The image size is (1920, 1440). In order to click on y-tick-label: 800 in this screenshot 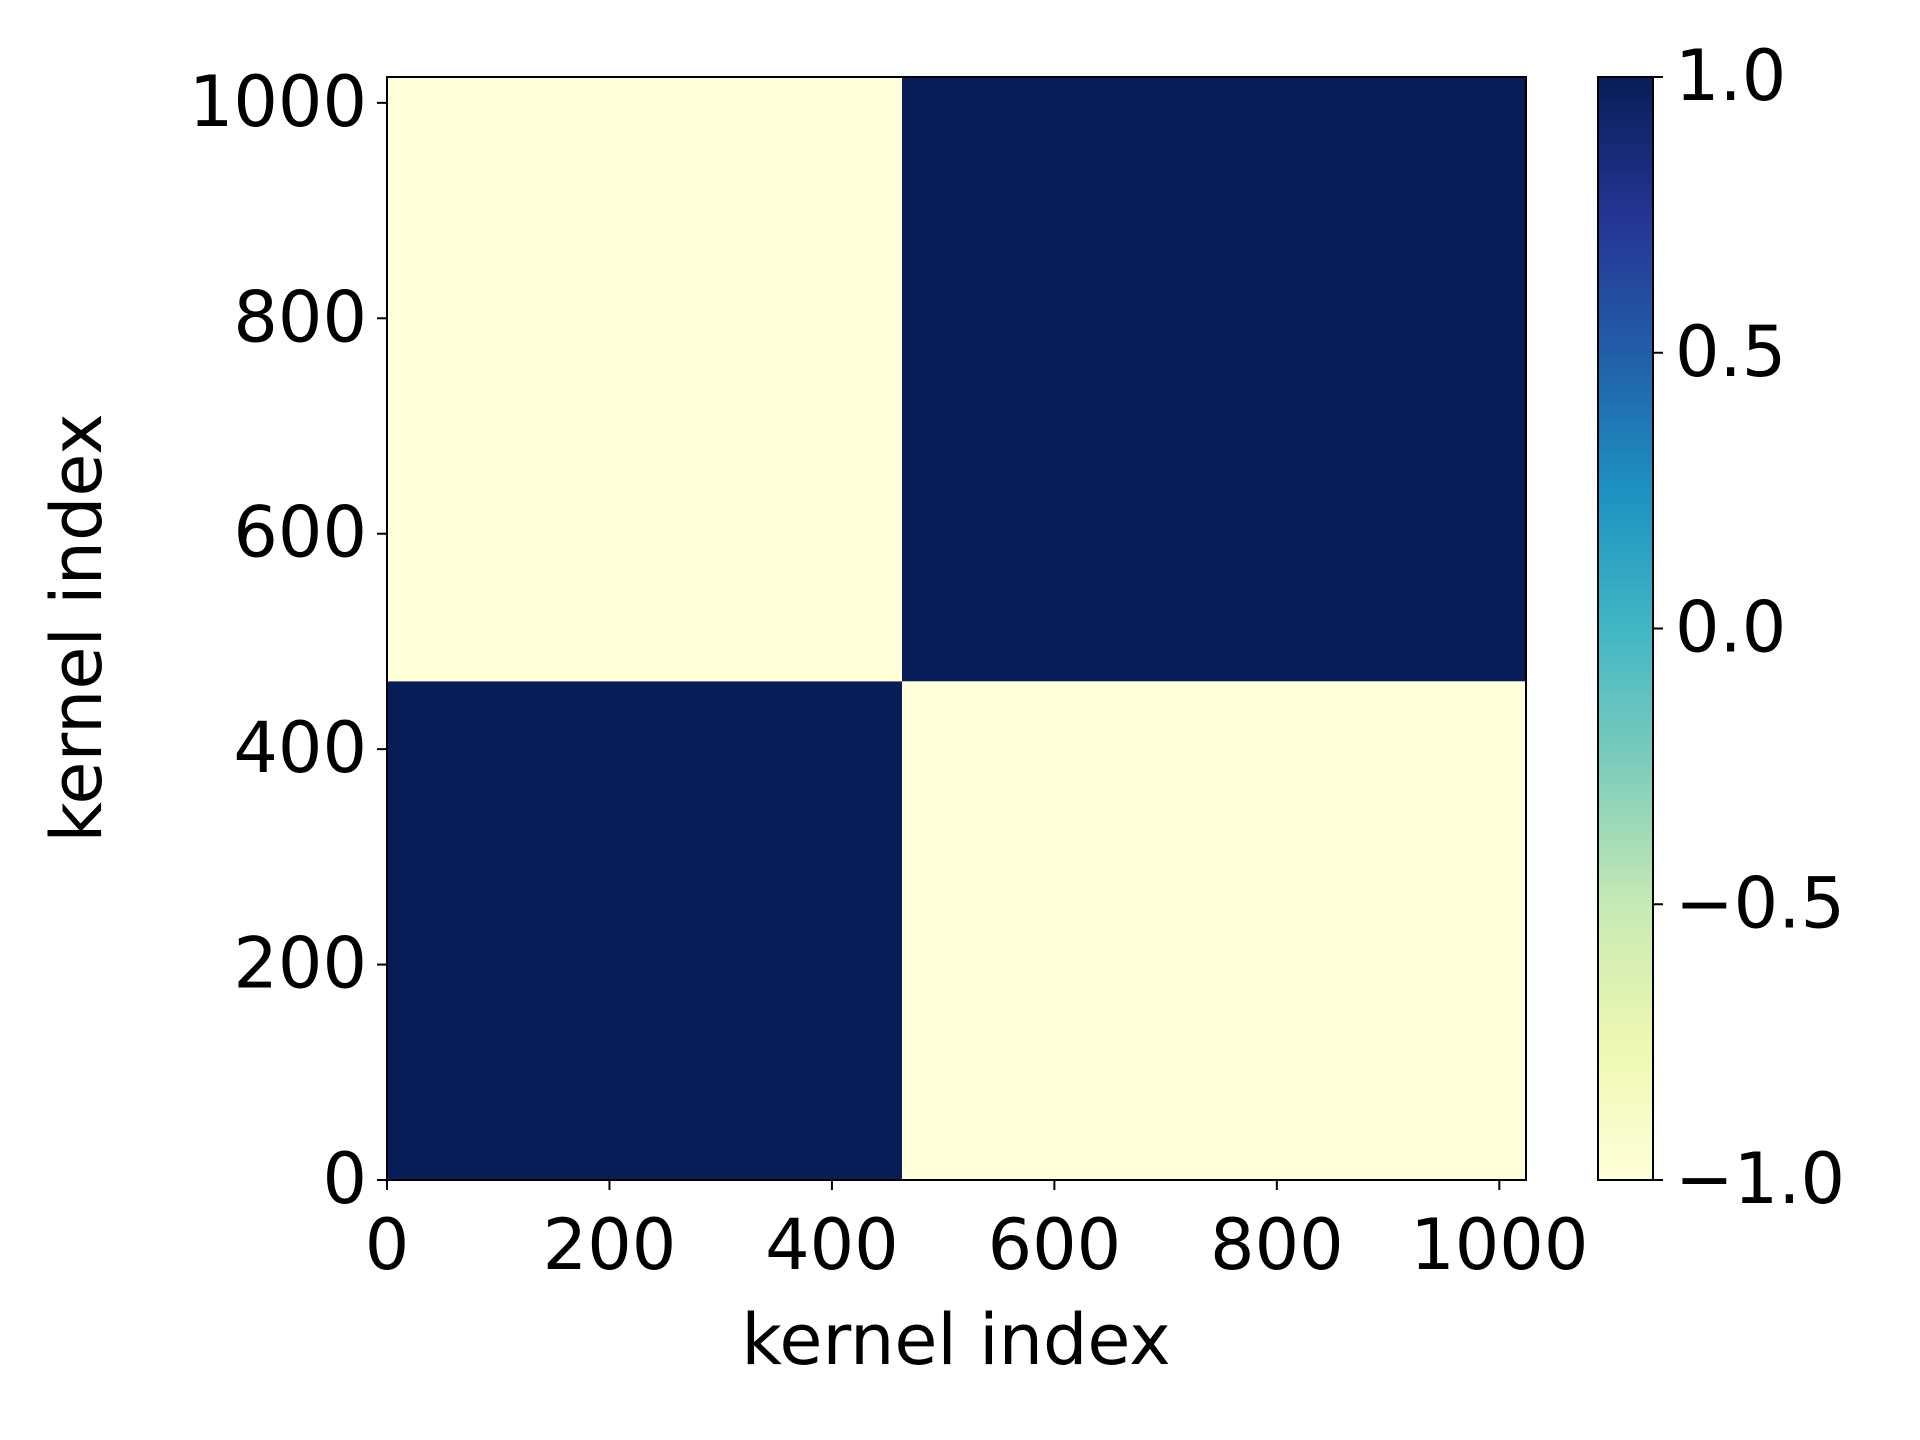, I will do `click(300, 317)`.